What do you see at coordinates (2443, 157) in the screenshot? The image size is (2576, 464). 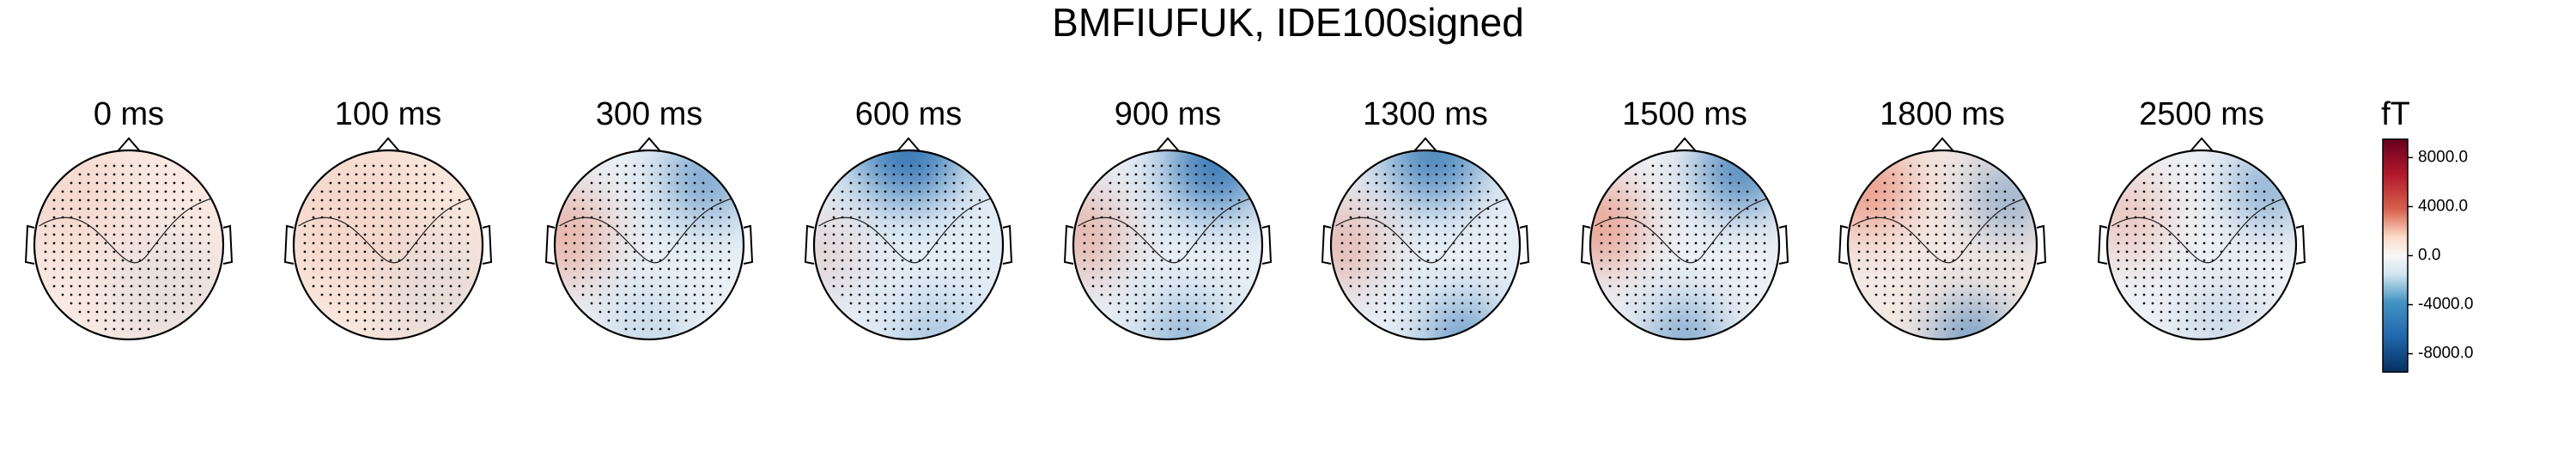 I see `colorbar-tick-label: 8000.0` at bounding box center [2443, 157].